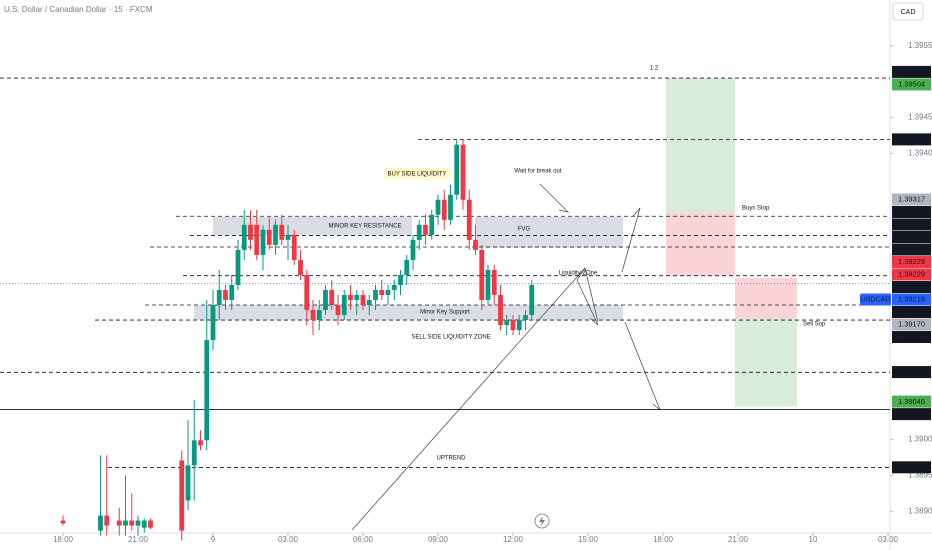 The image size is (932, 550). Describe the element at coordinates (663, 539) in the screenshot. I see `x-tick-label: 18:00` at that location.